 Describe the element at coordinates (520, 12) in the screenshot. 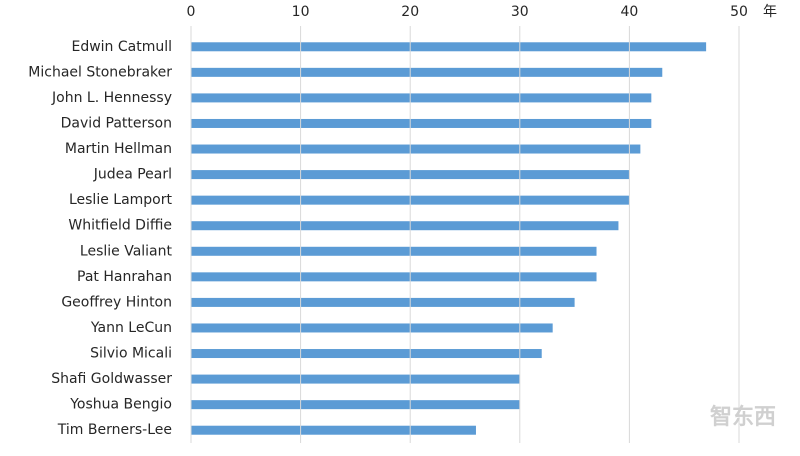

I see `x-tick-label: 30` at that location.